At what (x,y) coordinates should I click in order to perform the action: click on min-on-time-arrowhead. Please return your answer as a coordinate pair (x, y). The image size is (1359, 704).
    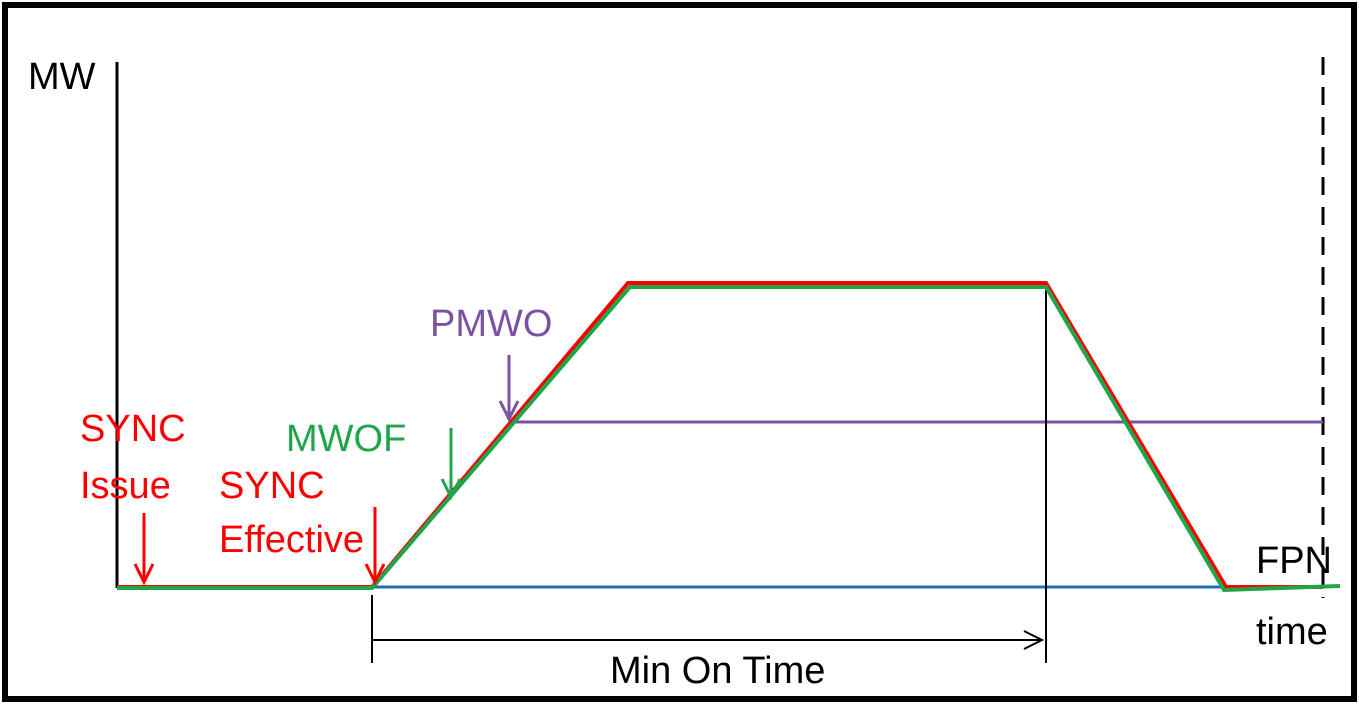
    Looking at the image, I should click on (1034, 640).